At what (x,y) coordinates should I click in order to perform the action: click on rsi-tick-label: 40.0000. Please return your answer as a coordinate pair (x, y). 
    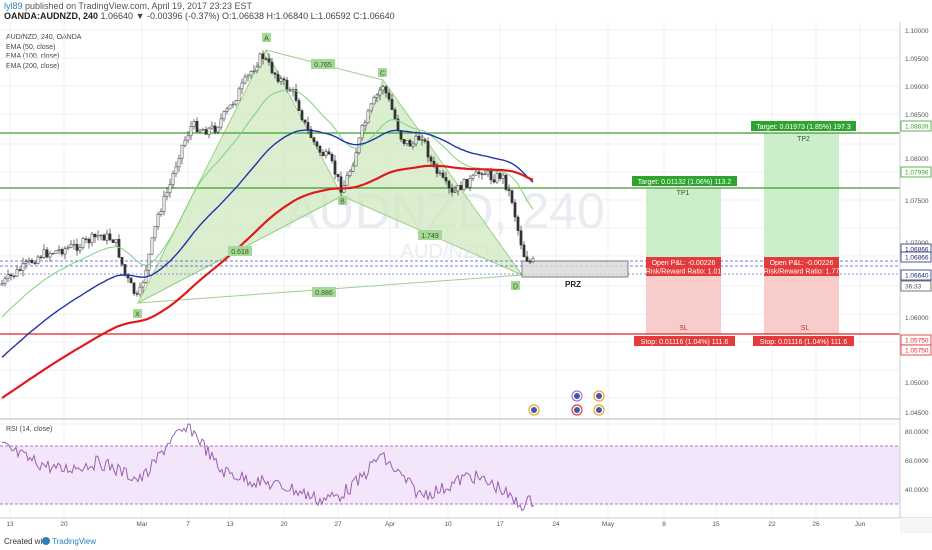
    Looking at the image, I should click on (917, 490).